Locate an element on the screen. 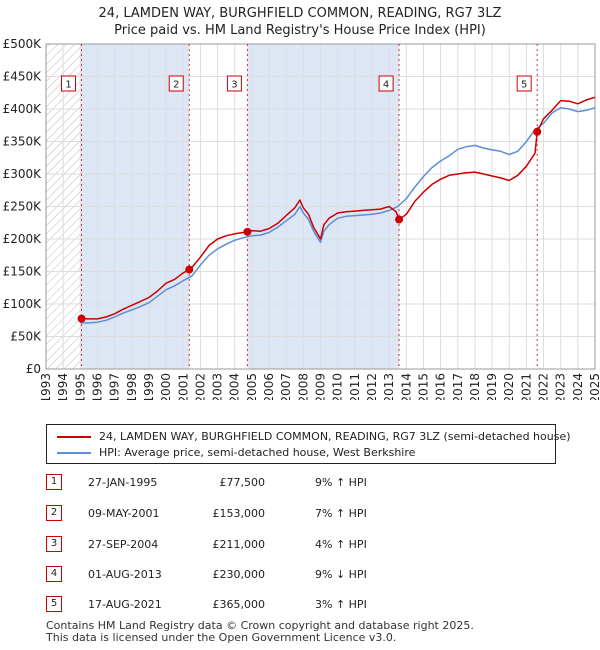 This screenshot has height=650, width=600. x-tick-label: 2019 is located at coordinates (492, 386).